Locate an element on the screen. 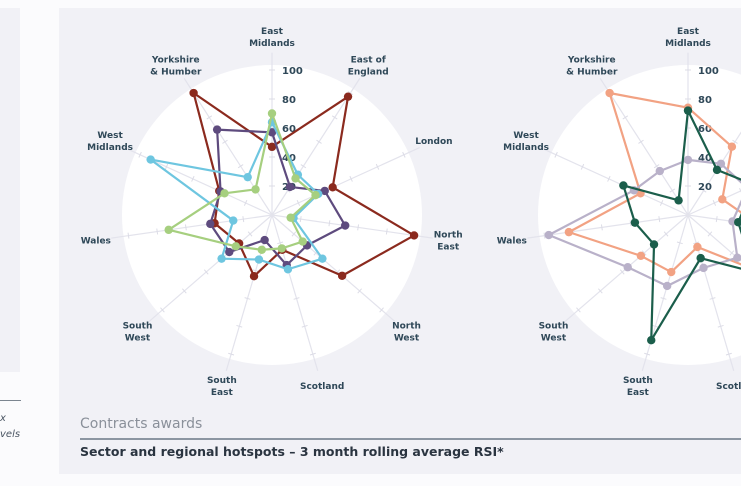  axis-label: East of England is located at coordinates (368, 66).